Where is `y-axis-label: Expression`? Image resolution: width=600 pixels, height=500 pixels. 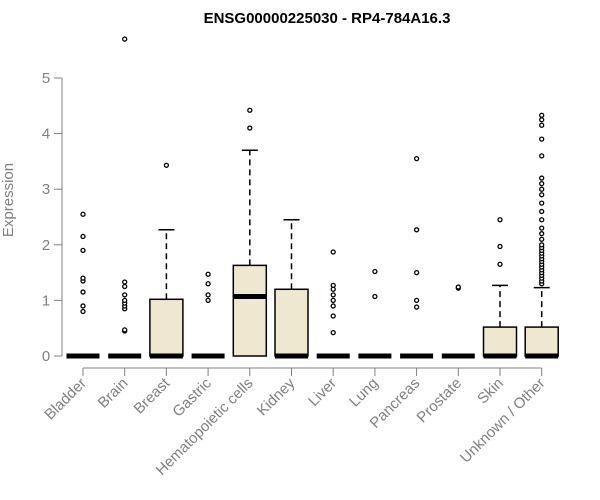
y-axis-label: Expression is located at coordinates (8, 200).